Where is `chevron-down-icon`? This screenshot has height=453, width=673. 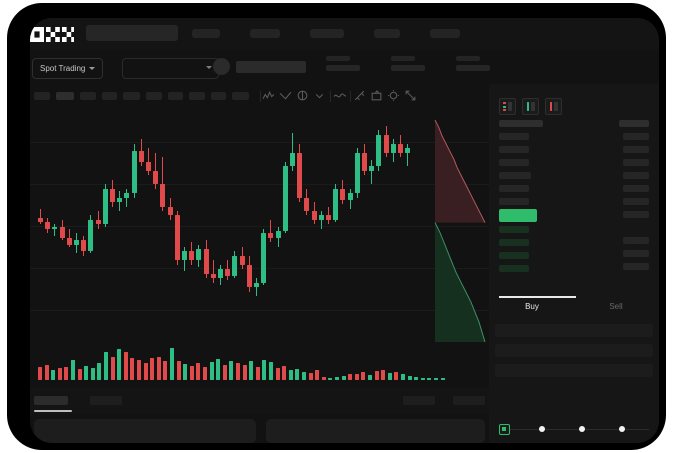
chevron-down-icon is located at coordinates (319, 95).